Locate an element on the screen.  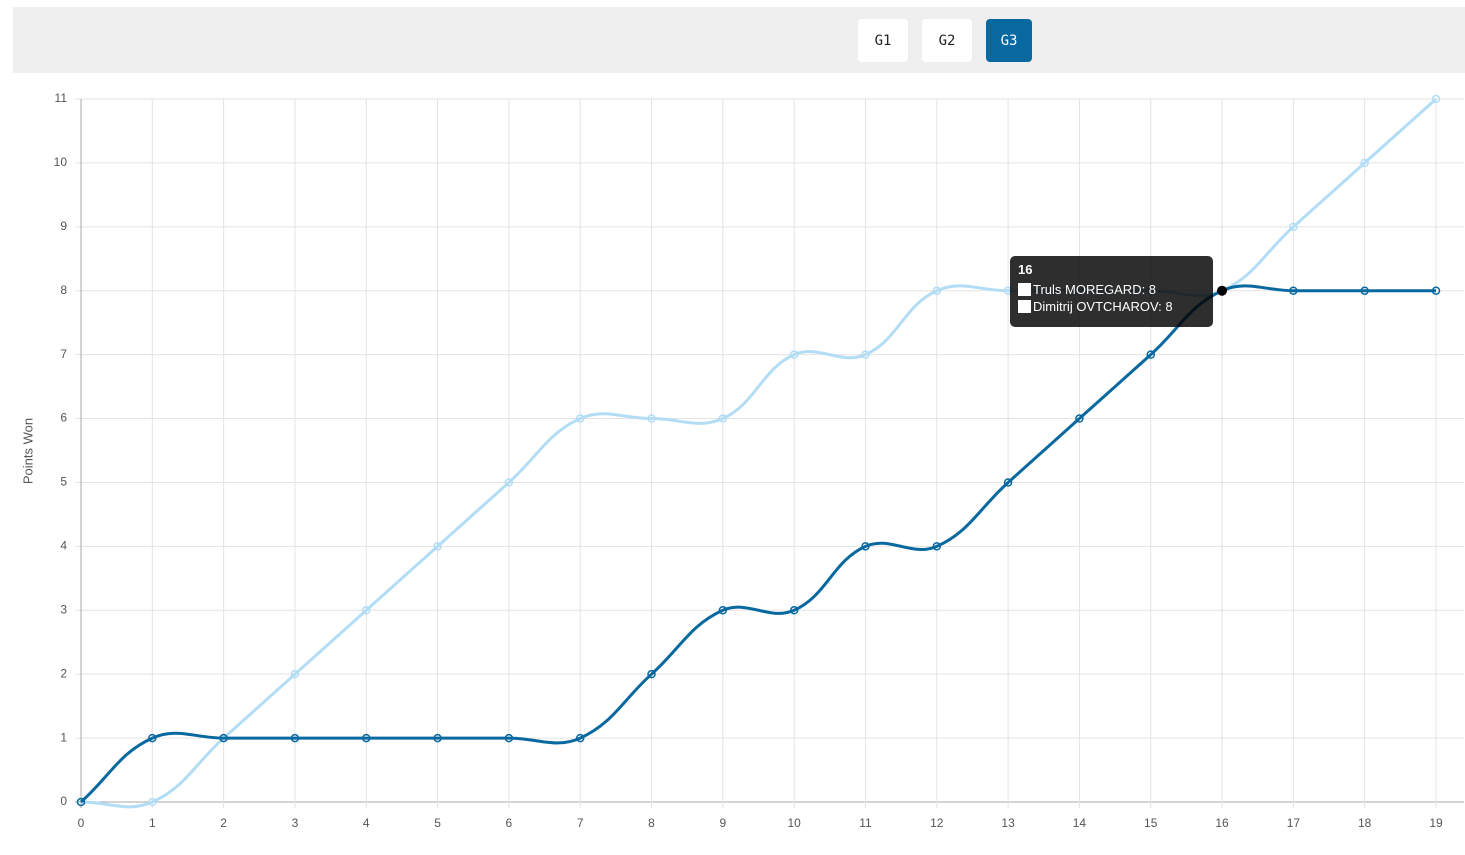
tab-bar: G1 G2 G3 is located at coordinates (739, 40).